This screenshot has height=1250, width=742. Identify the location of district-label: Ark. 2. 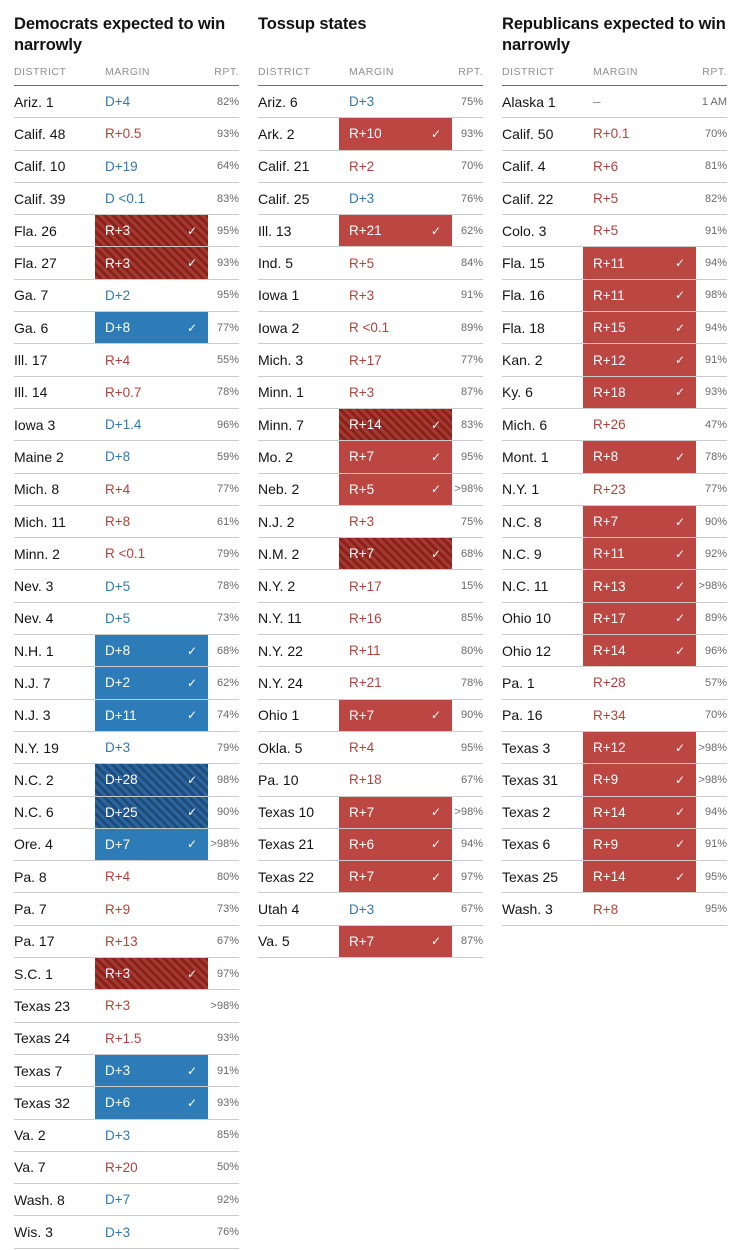
(276, 133).